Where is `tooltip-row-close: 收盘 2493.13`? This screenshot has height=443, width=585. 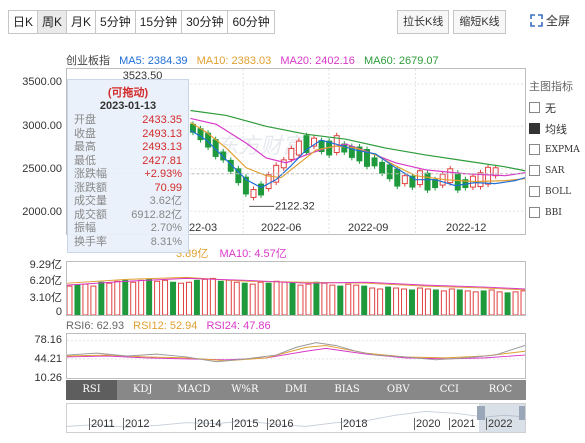 tooltip-row-close: 收盘 2493.13 is located at coordinates (128, 135).